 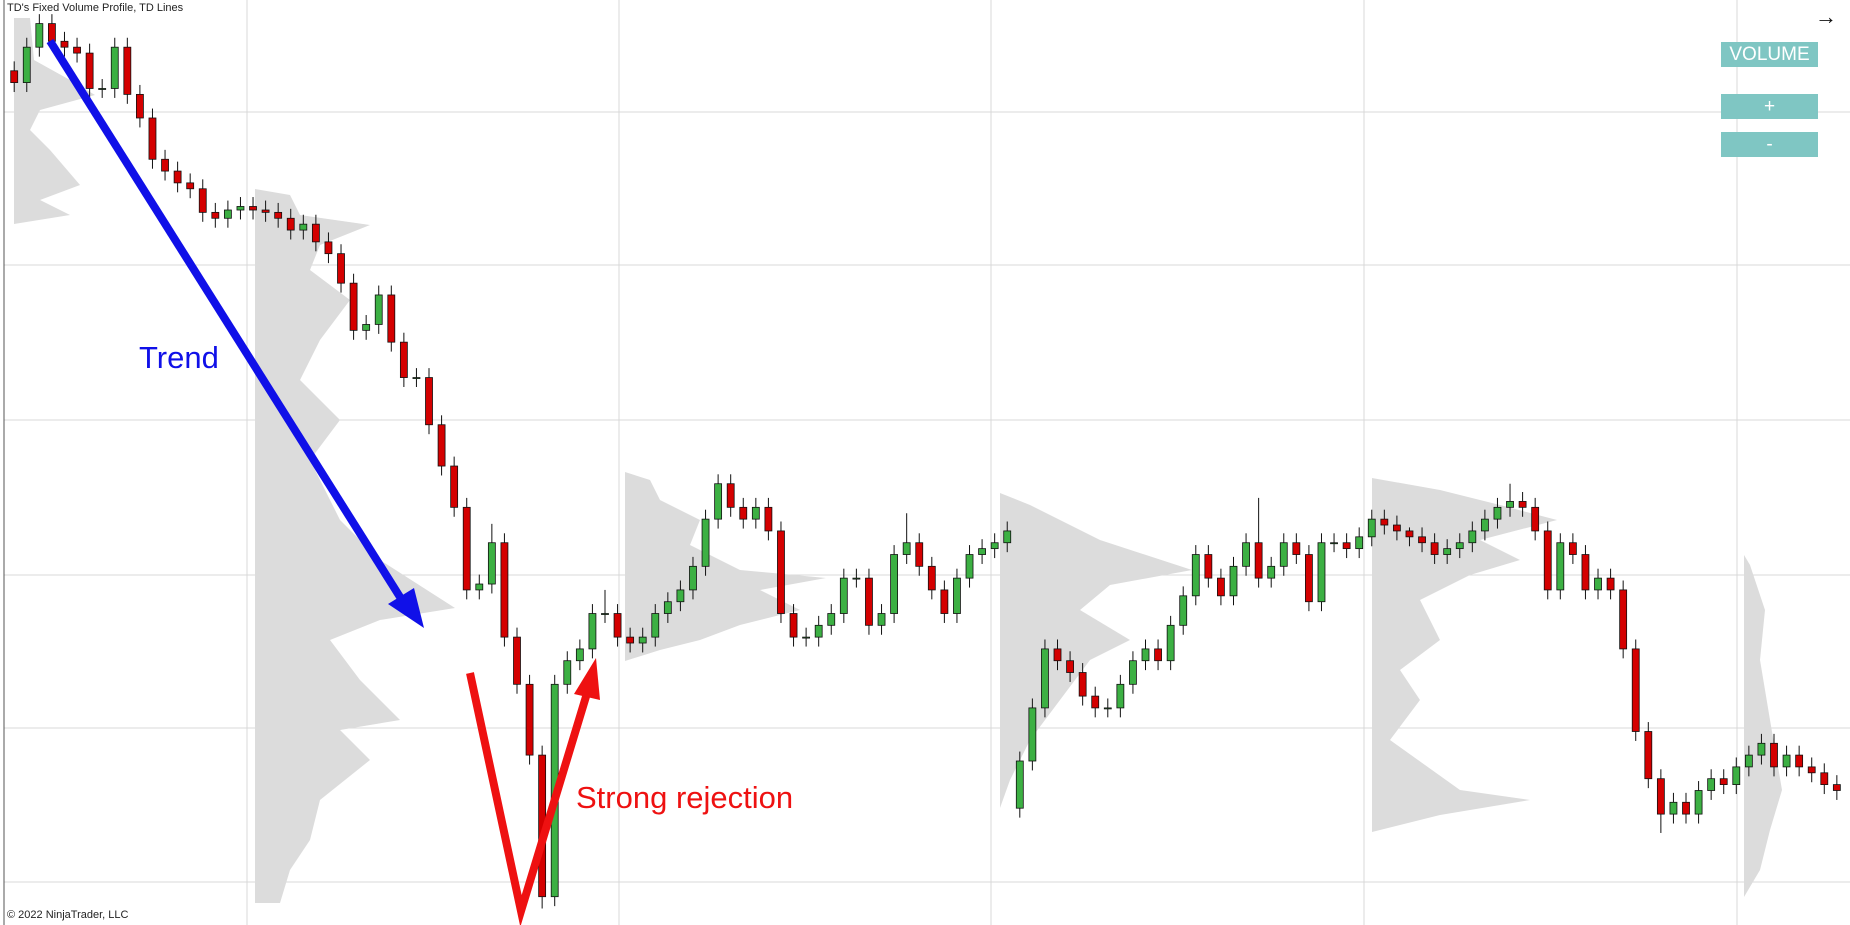 I want to click on annotation: Strong rejection, so click(x=684, y=797).